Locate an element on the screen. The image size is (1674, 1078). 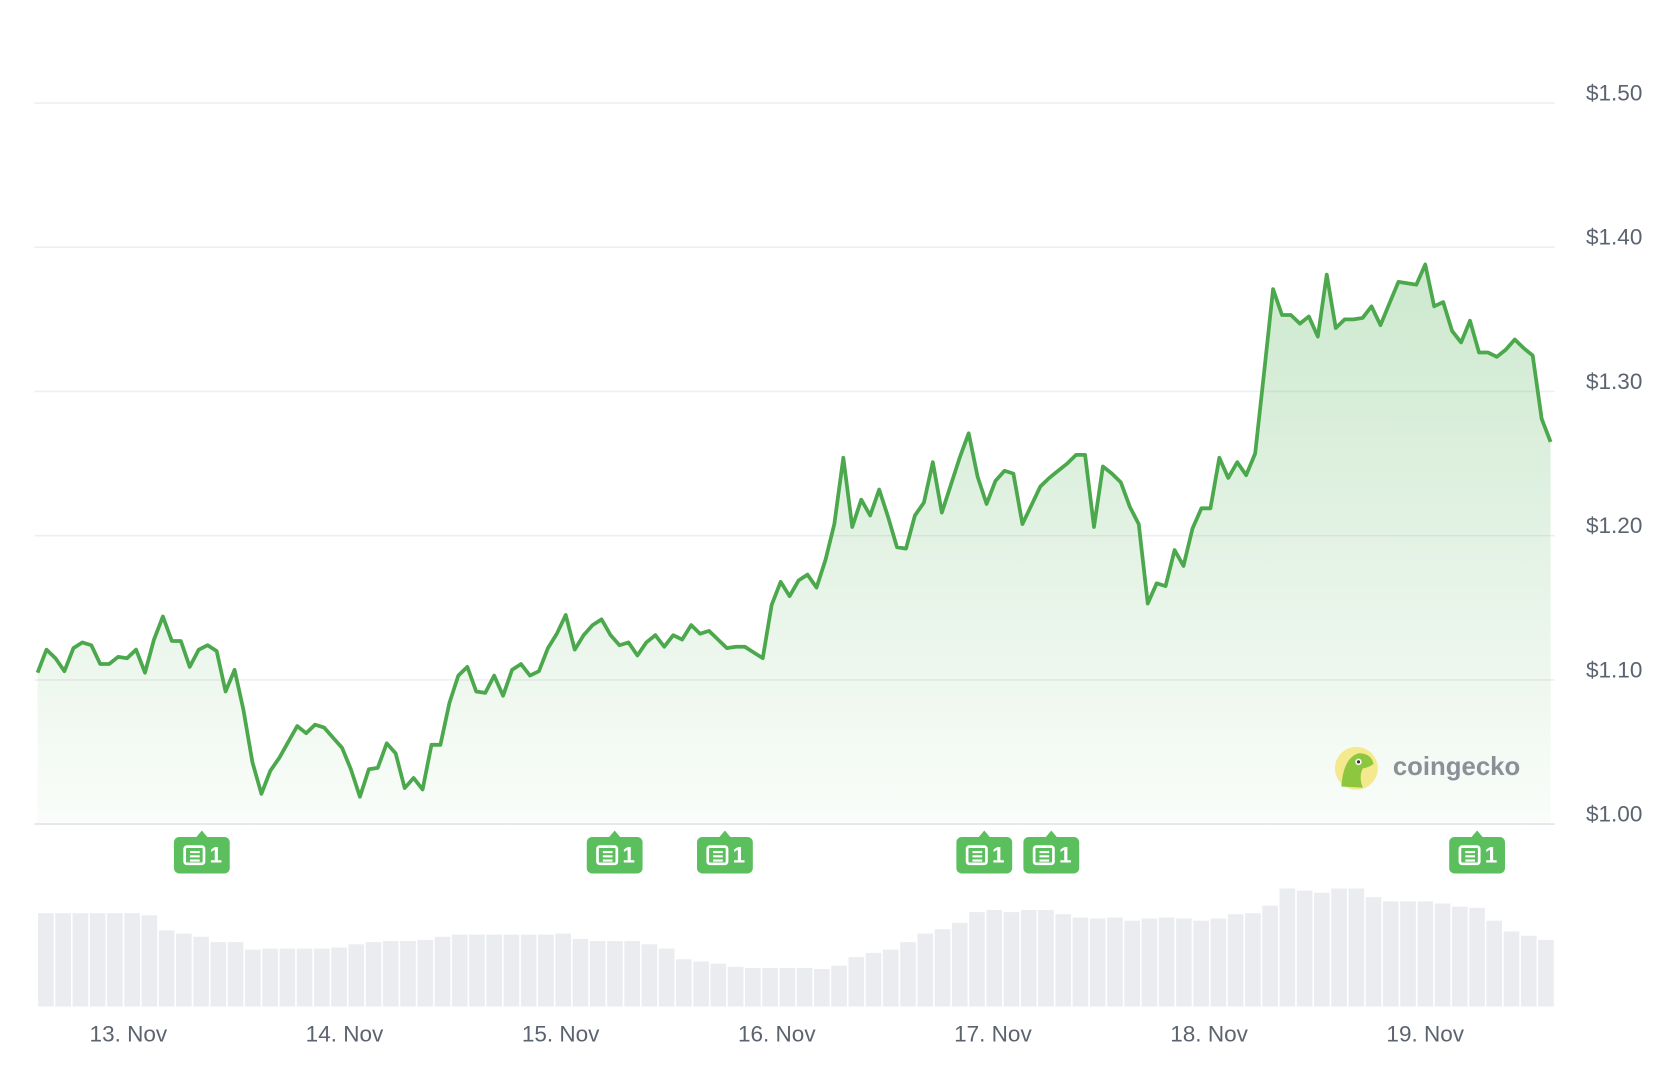
y-tick-label: $1.50 is located at coordinates (1614, 92).